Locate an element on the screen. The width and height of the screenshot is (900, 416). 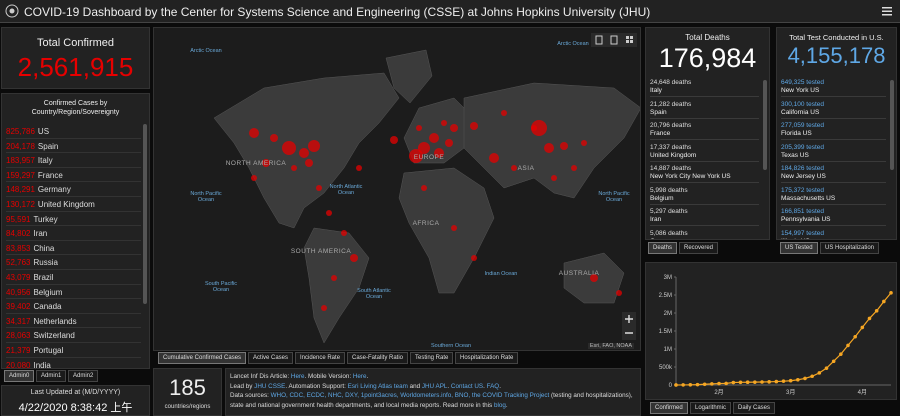
list-row: 14,887 deaths New York City New York US is located at coordinates (704, 172).